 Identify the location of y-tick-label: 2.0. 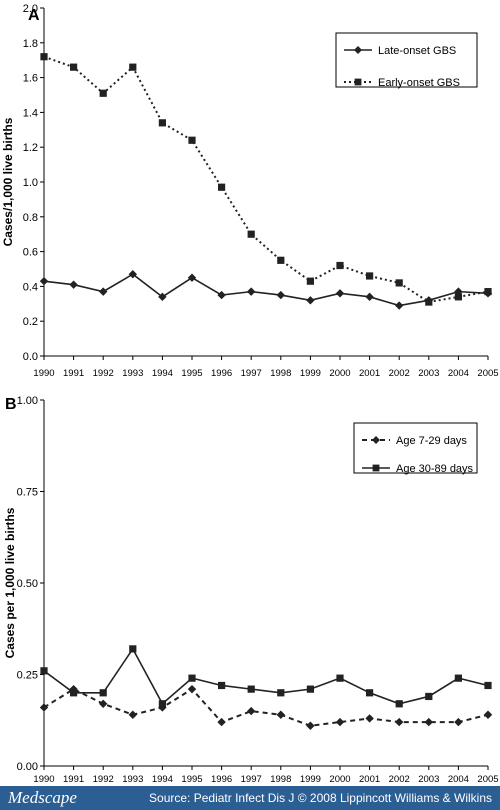
(30, 9).